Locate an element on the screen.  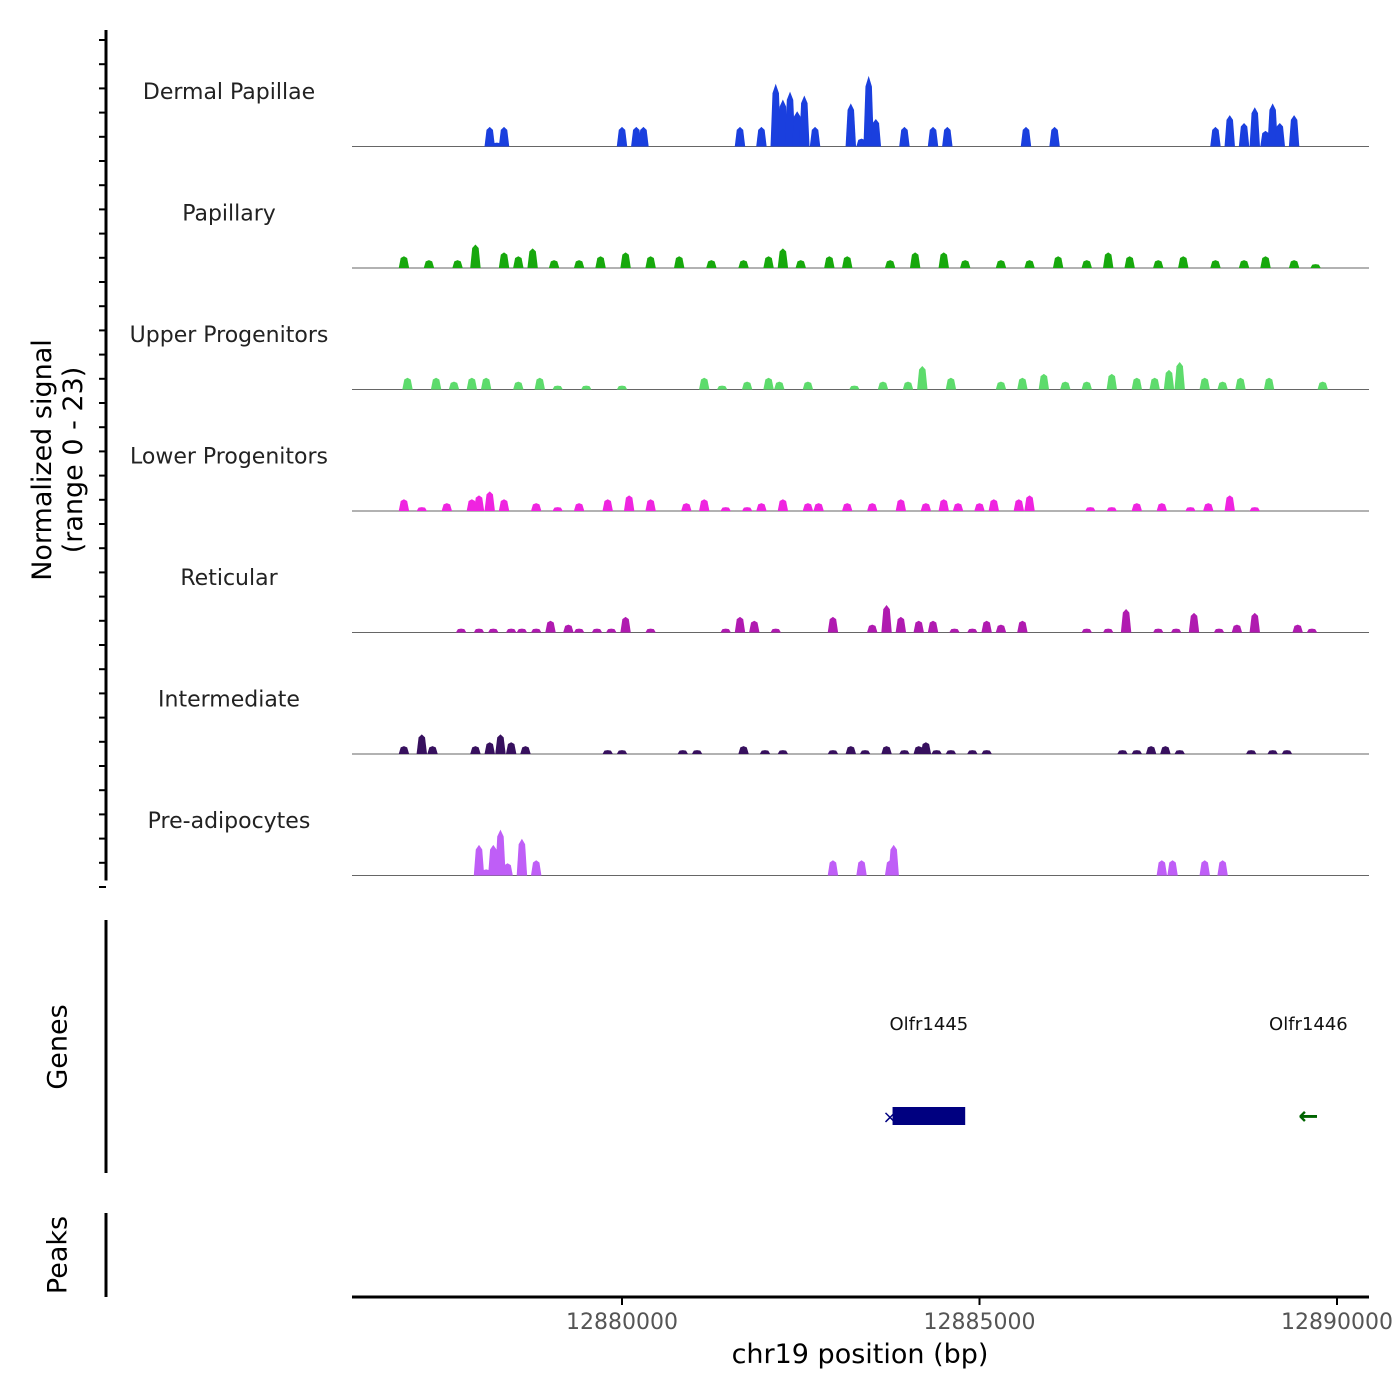
track-papillary: Papillary is located at coordinates (775, 235).